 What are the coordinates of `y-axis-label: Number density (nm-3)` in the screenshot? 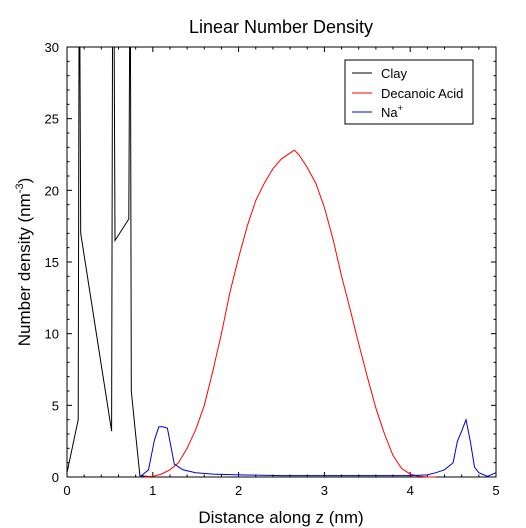 It's located at (24, 262).